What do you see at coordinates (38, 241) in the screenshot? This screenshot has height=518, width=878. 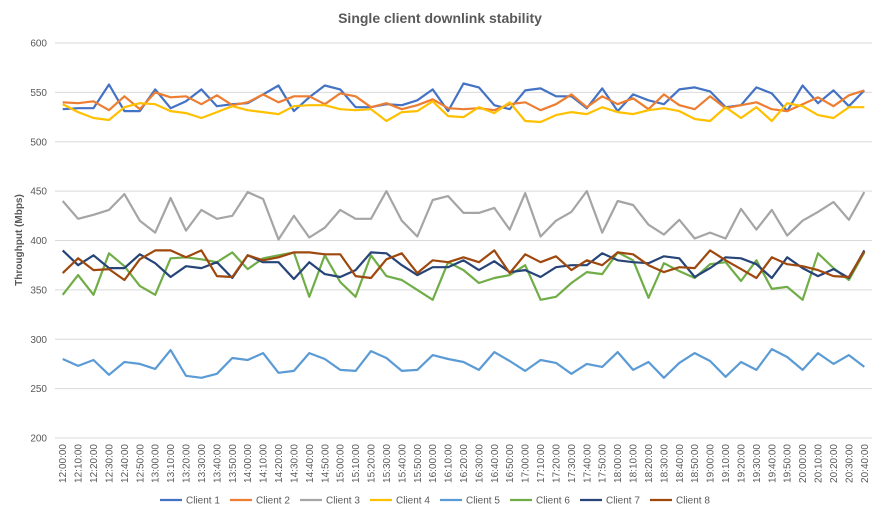 I see `y-tick-label: 400` at bounding box center [38, 241].